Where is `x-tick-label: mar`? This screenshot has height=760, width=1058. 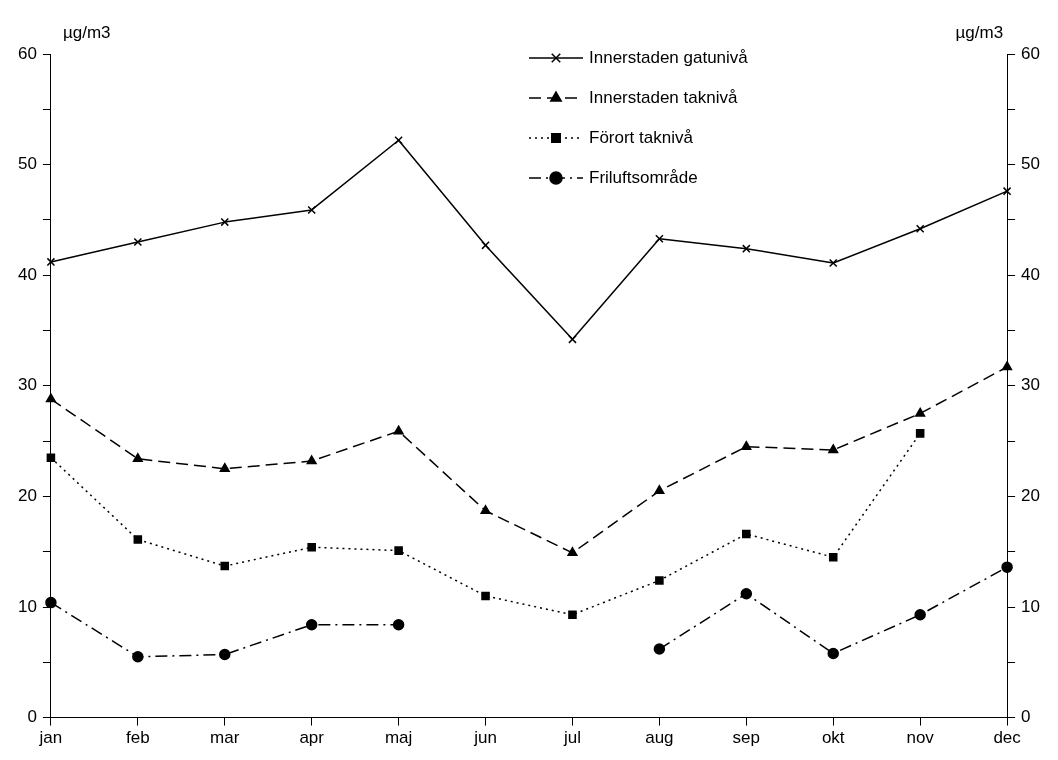
x-tick-label: mar is located at coordinates (225, 738).